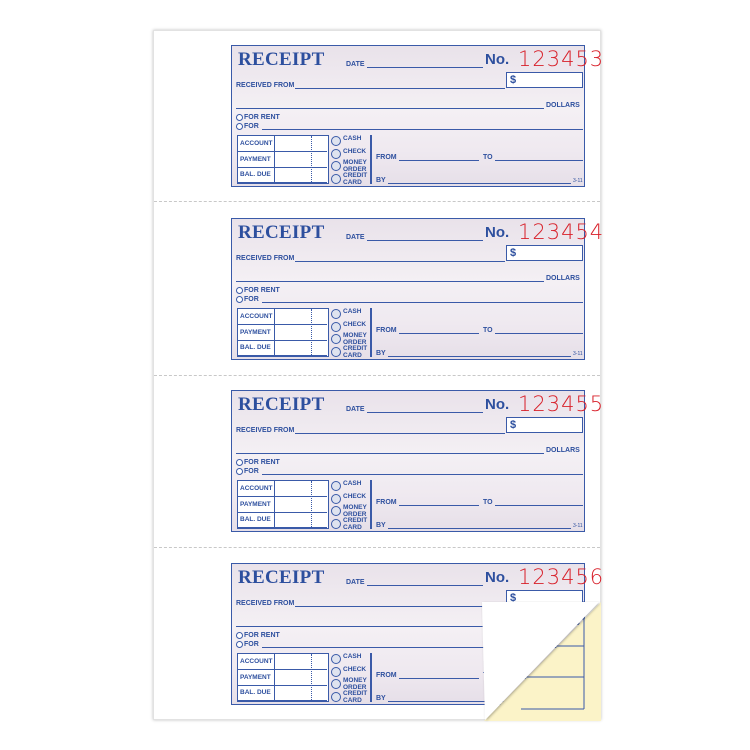 This screenshot has height=750, width=750. I want to click on table-divider, so click(274, 332).